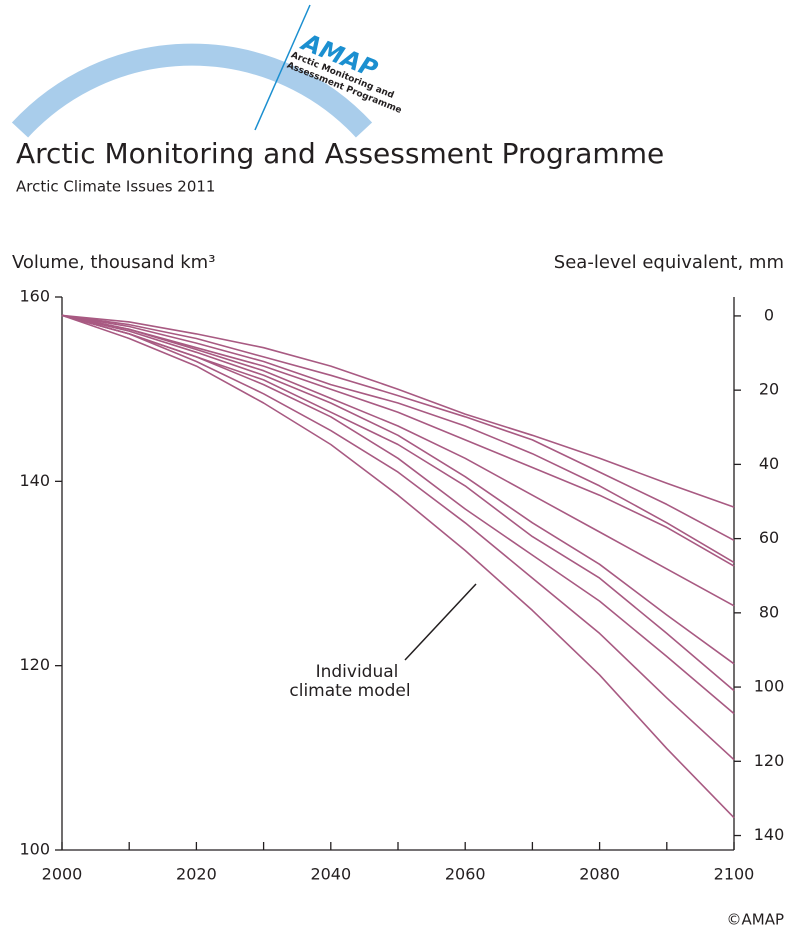  What do you see at coordinates (769, 463) in the screenshot?
I see `y2-tick-label: 40` at bounding box center [769, 463].